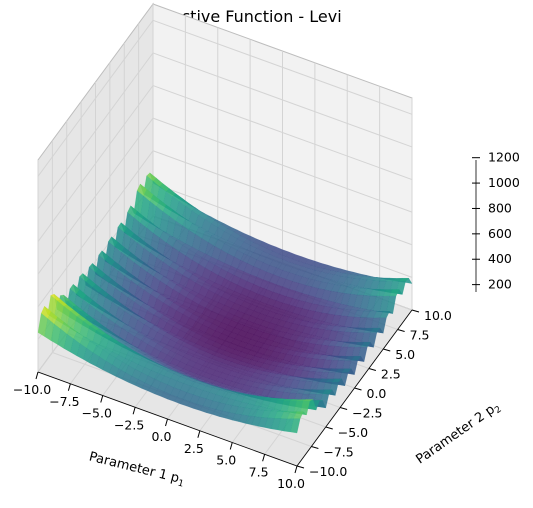 This screenshot has height=508, width=533. I want to click on y-tick-label: 0.0, so click(377, 393).